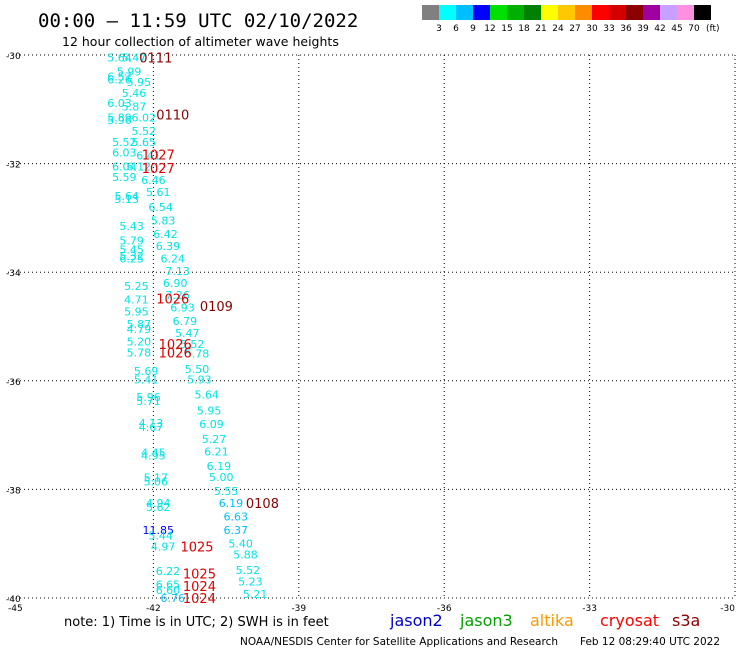 Image resolution: width=740 pixels, height=650 pixels. I want to click on wave-height-point: 5.23, so click(250, 582).